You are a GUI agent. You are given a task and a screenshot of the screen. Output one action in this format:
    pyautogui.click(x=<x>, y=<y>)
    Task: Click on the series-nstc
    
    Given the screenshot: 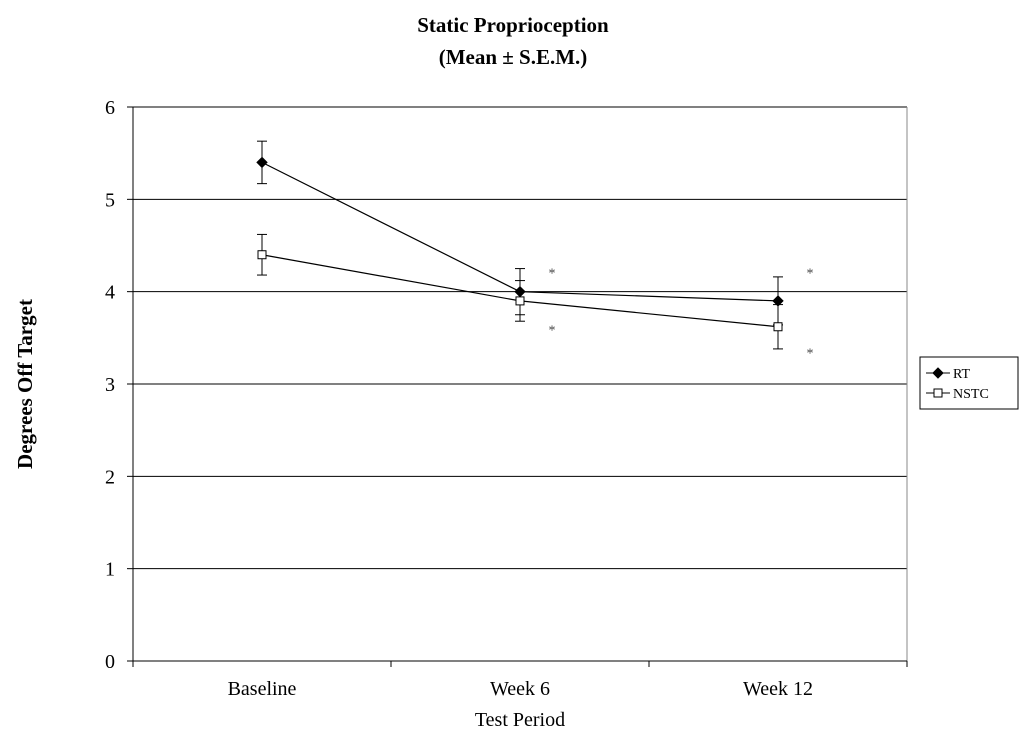 What is the action you would take?
    pyautogui.click(x=520, y=291)
    